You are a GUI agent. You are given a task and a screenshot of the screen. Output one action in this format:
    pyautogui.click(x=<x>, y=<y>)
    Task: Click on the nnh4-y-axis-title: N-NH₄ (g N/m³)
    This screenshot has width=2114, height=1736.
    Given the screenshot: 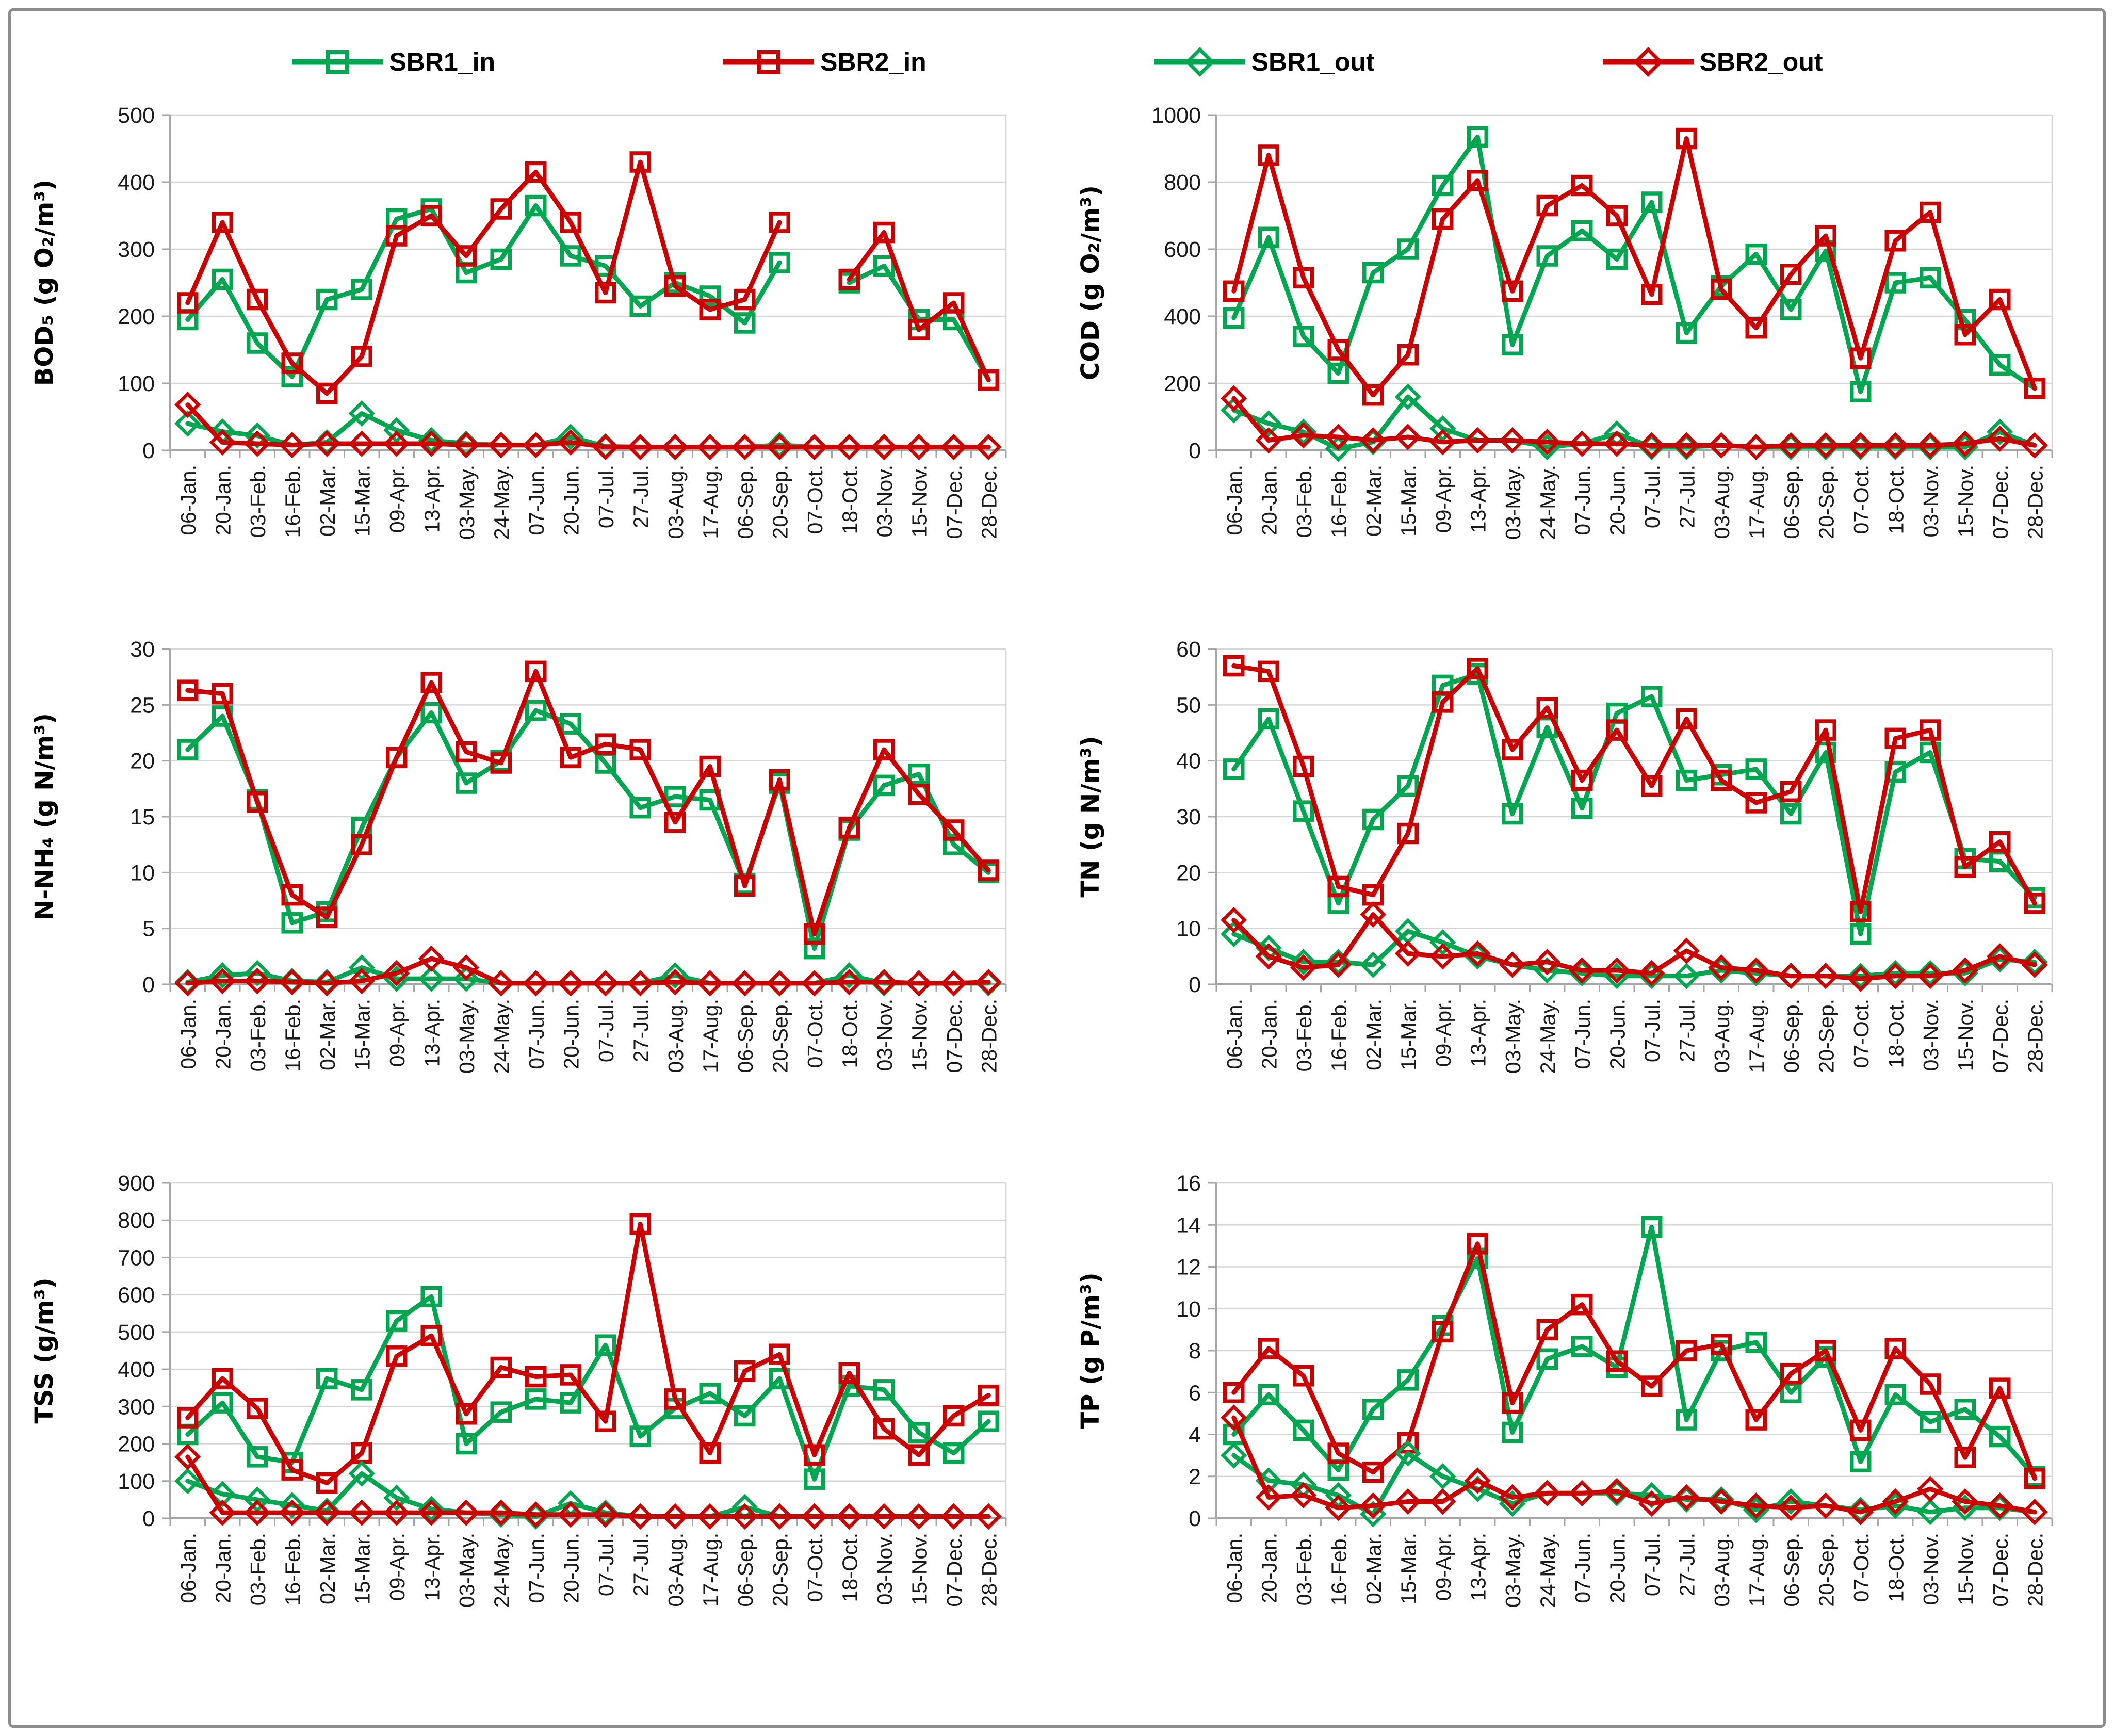 What is the action you would take?
    pyautogui.click(x=44, y=817)
    